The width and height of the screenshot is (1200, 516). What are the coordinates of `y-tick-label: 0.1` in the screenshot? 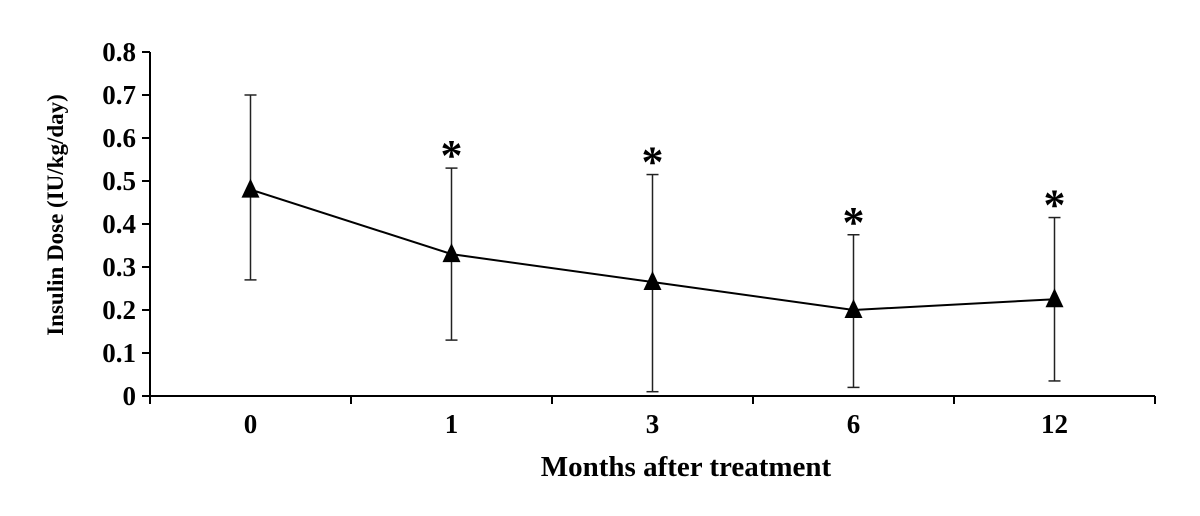 It's located at (119, 353).